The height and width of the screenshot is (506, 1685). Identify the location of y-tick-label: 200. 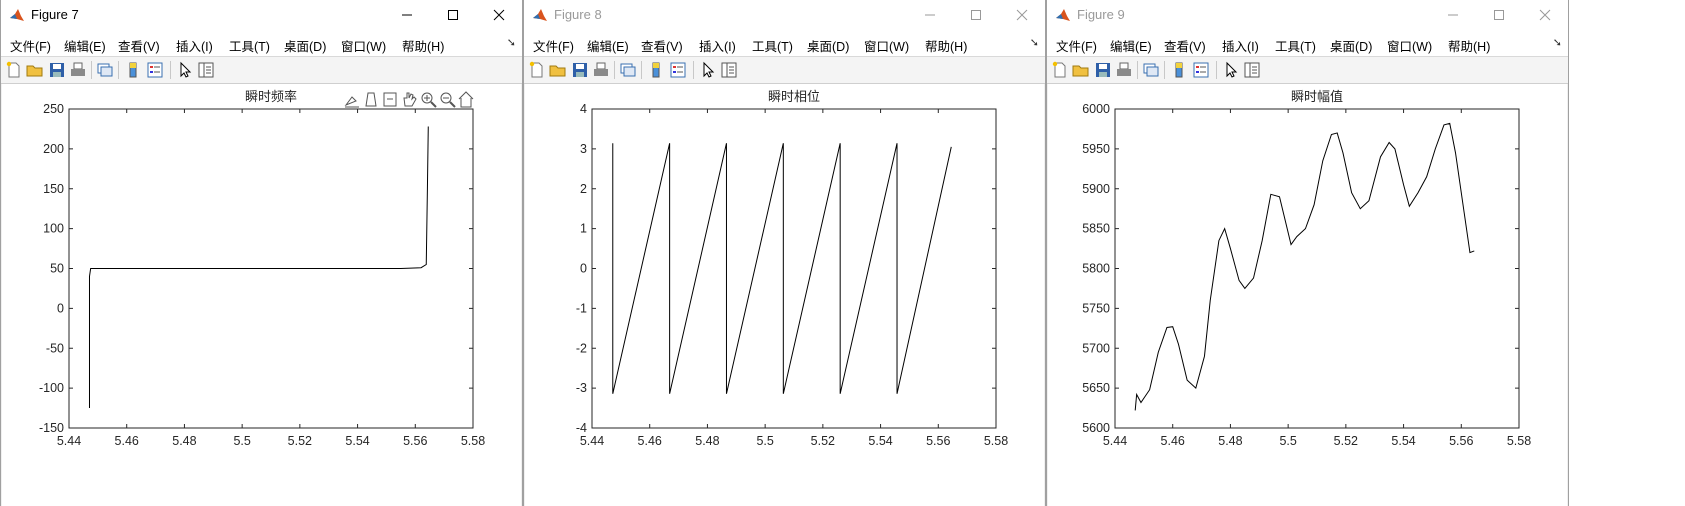
(53, 149).